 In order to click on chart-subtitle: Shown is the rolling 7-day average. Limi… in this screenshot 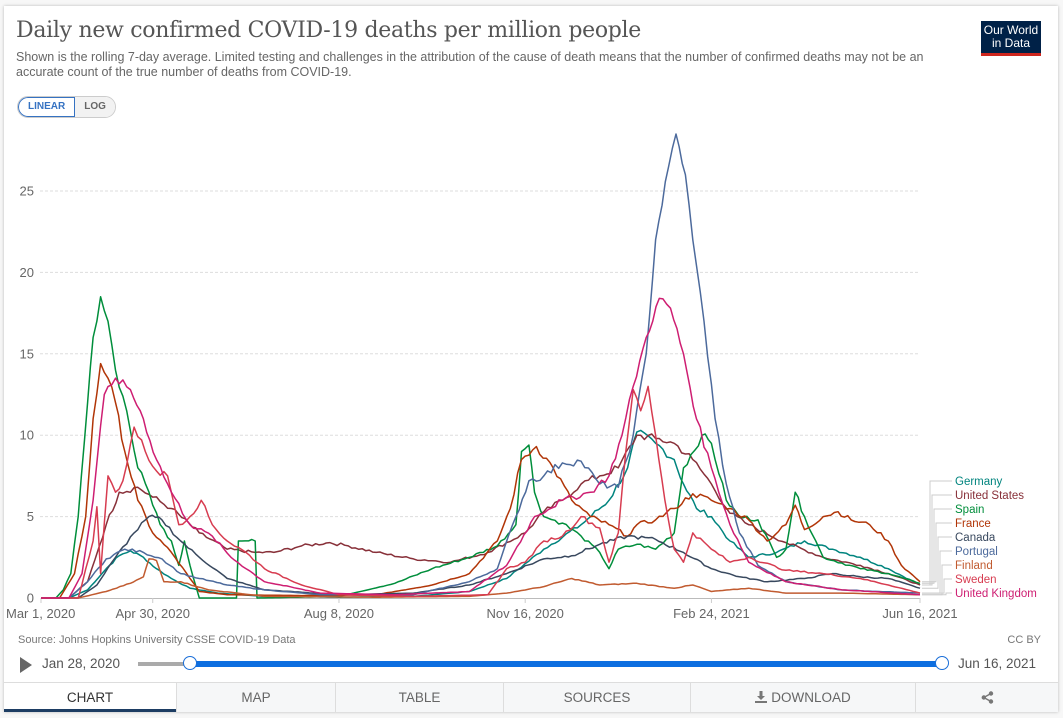, I will do `click(470, 64)`.